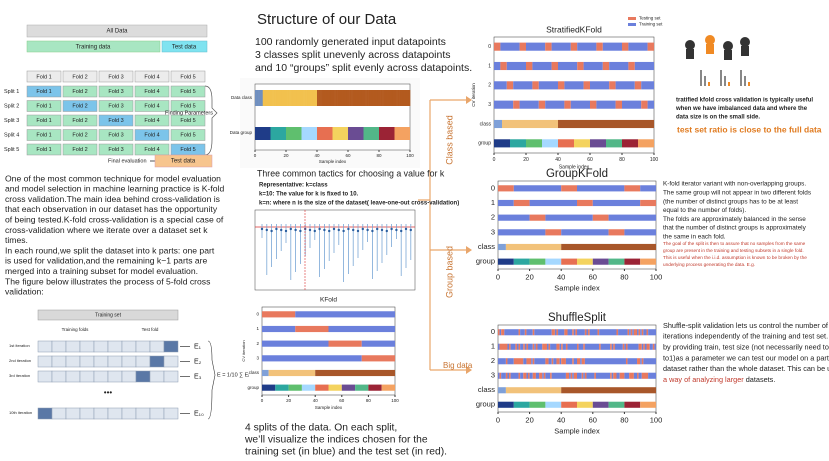  Describe the element at coordinates (257, 358) in the screenshot. I see `y-tick-label: 3` at that location.